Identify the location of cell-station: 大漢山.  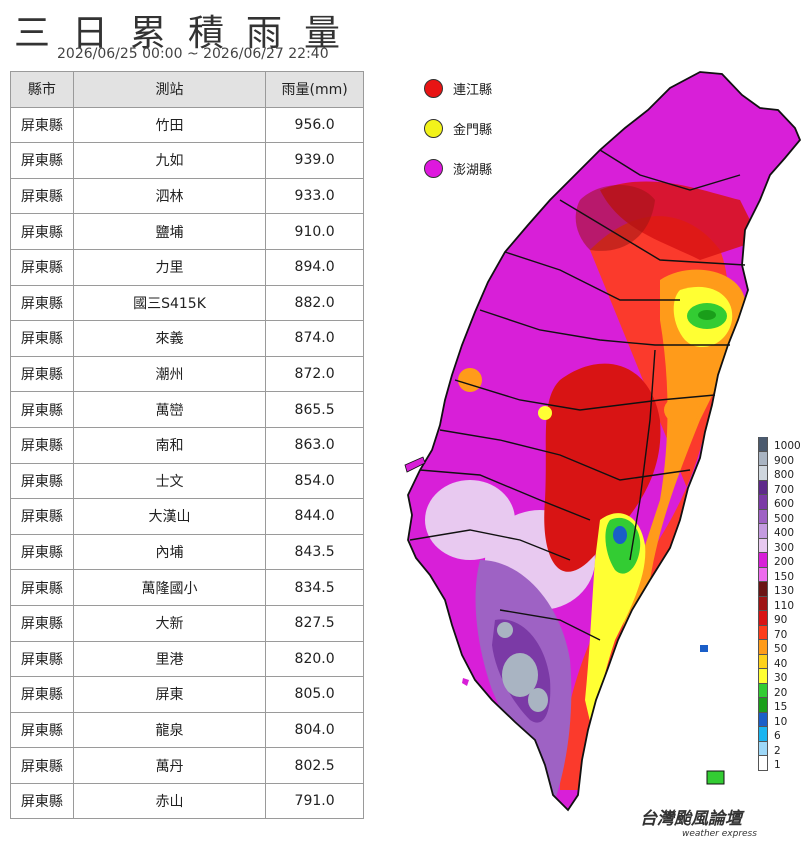
(169, 516).